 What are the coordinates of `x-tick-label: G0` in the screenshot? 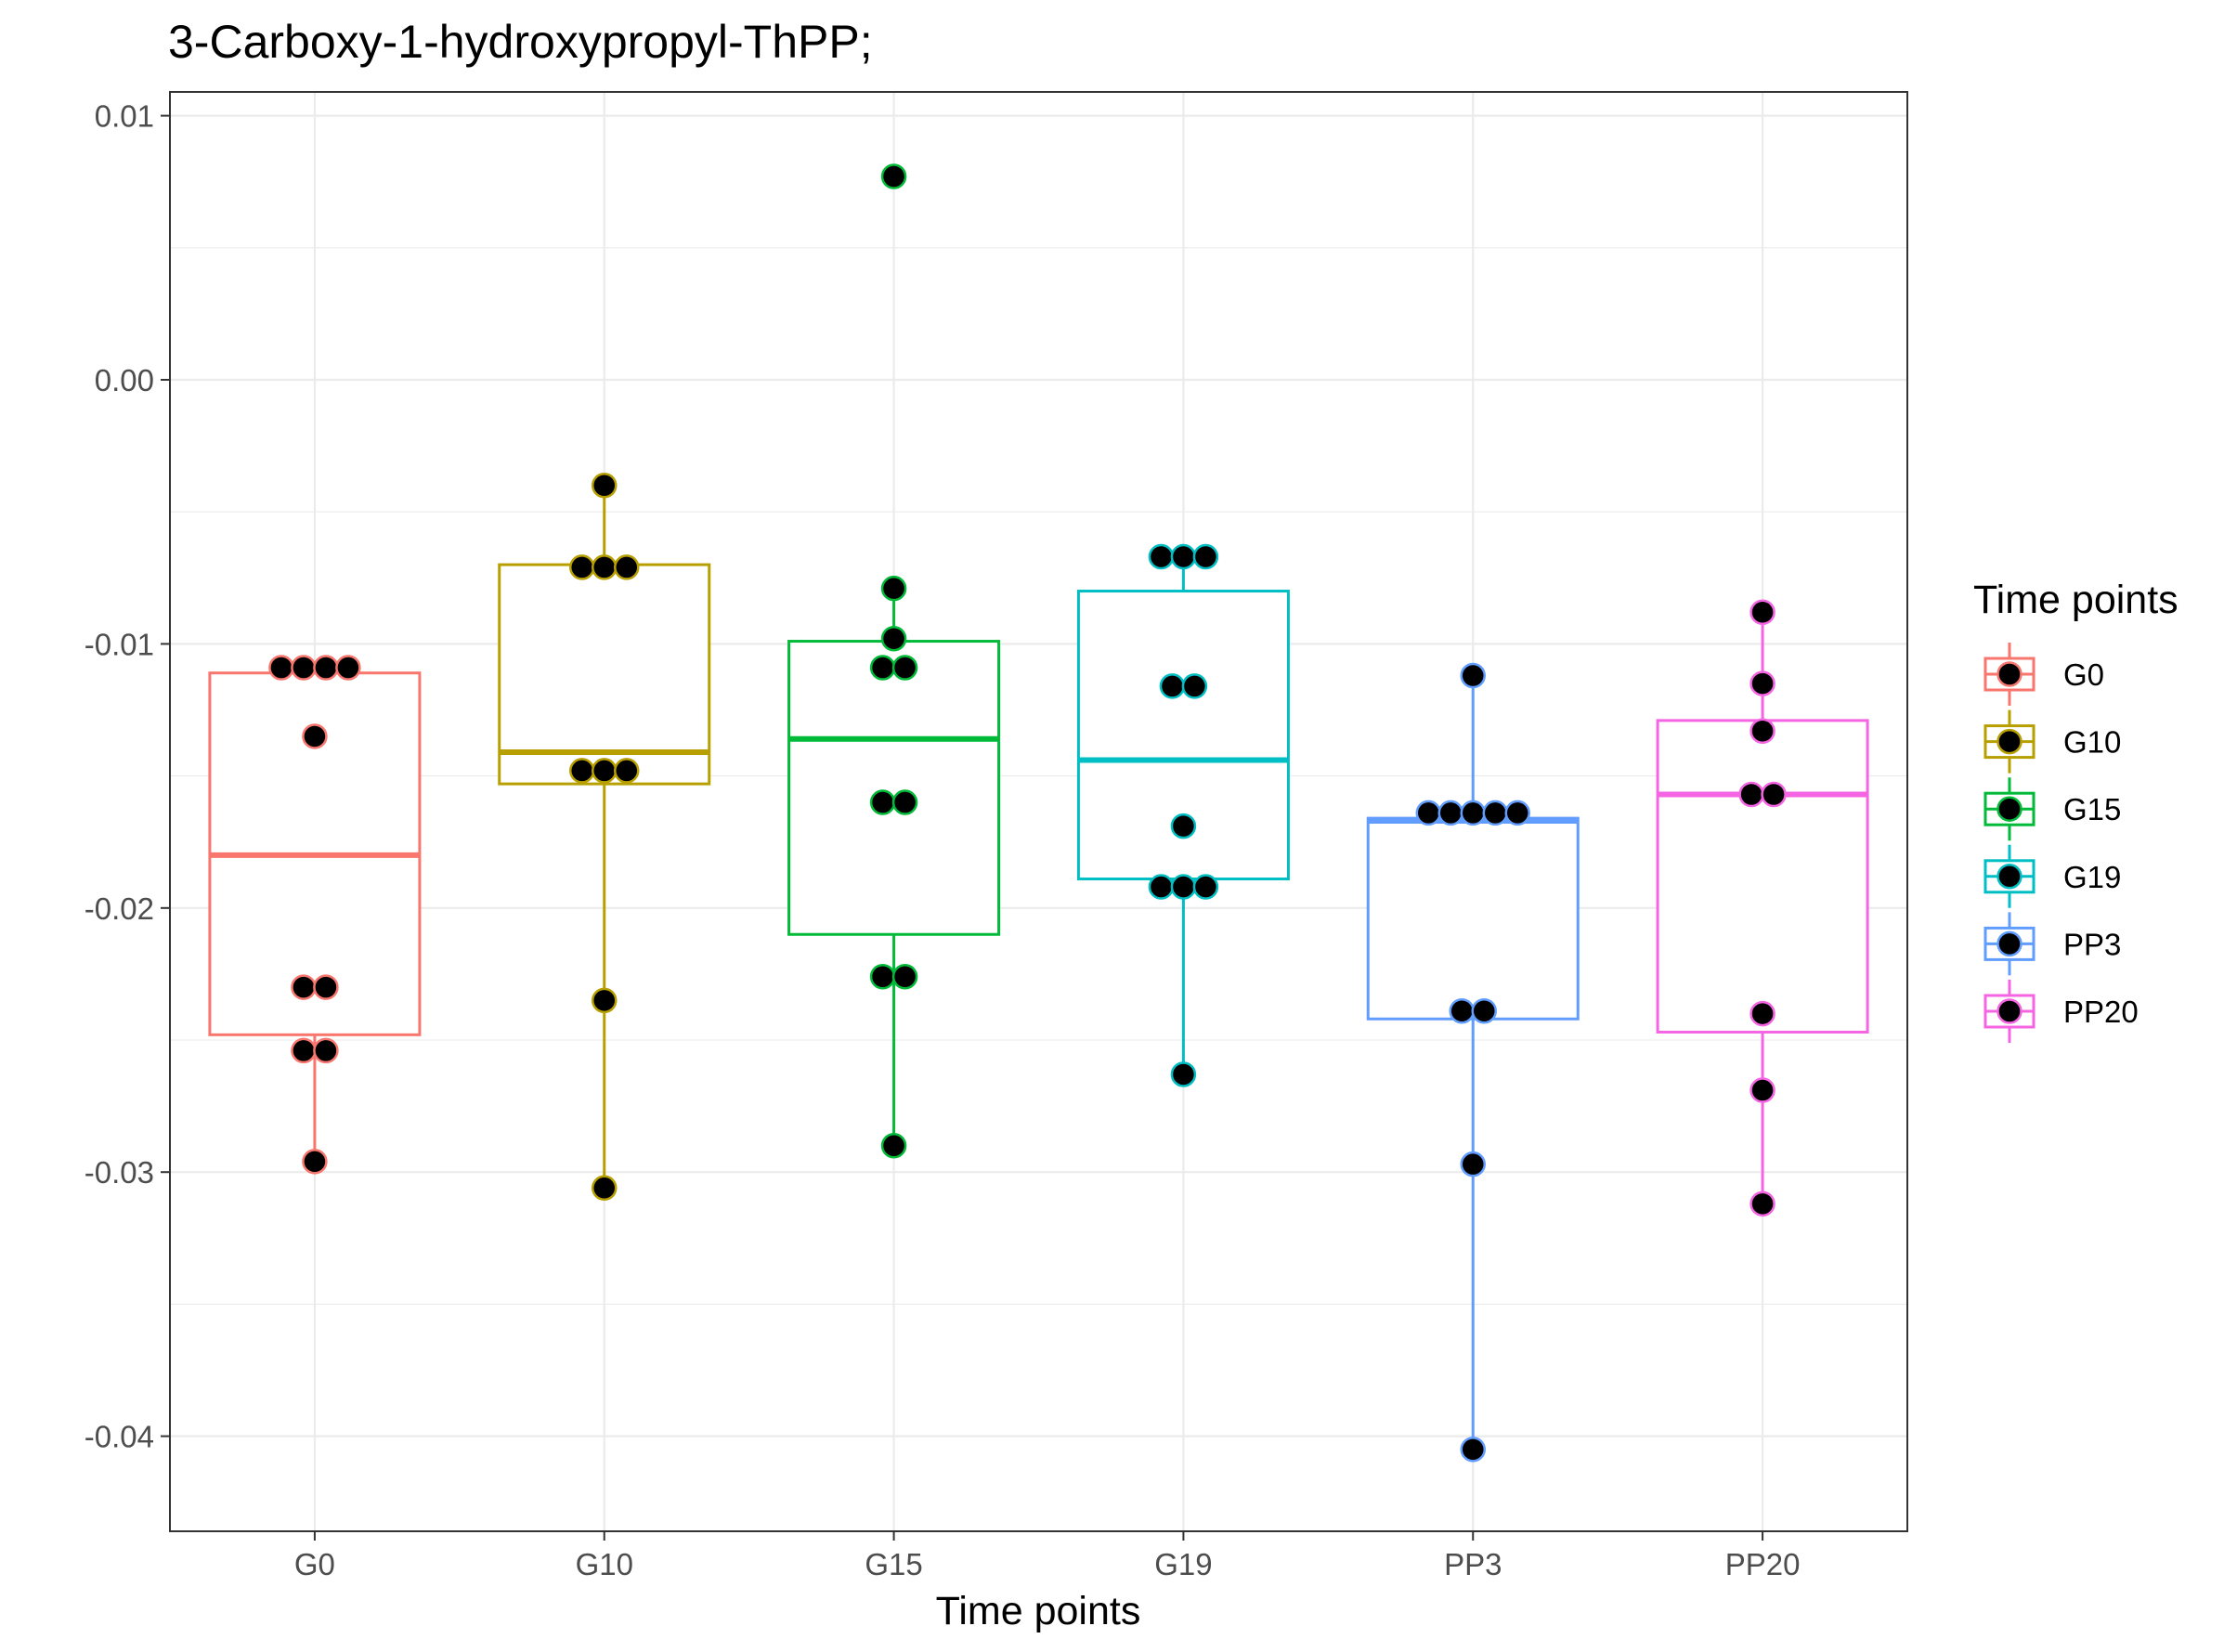 It's located at (314, 1564).